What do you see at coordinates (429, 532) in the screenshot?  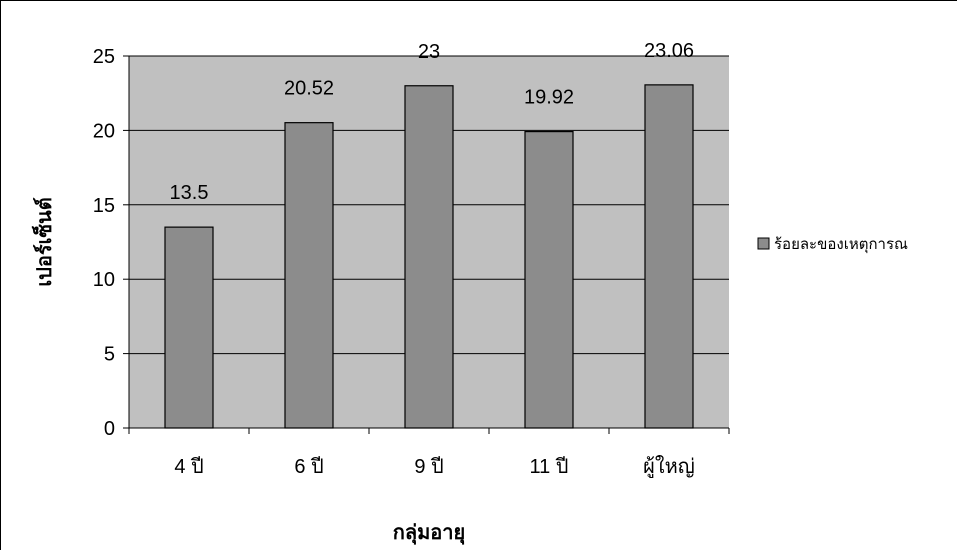 I see `x-axis-title: กลุ่มอายุ` at bounding box center [429, 532].